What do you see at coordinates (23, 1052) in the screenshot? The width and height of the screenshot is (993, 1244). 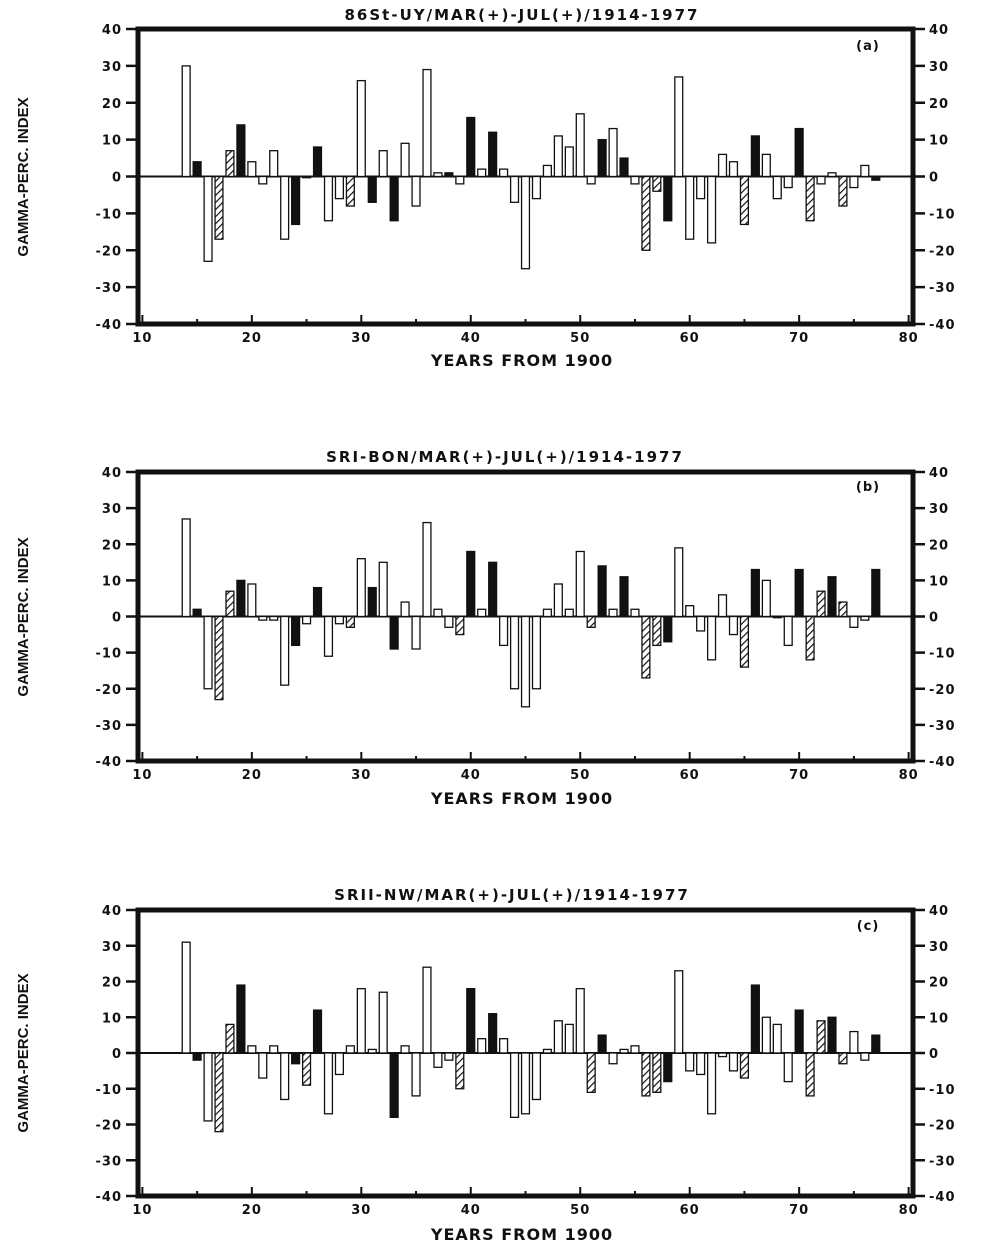 I see `y-axis-label-c: GAMMA-PERC. INDEX` at bounding box center [23, 1052].